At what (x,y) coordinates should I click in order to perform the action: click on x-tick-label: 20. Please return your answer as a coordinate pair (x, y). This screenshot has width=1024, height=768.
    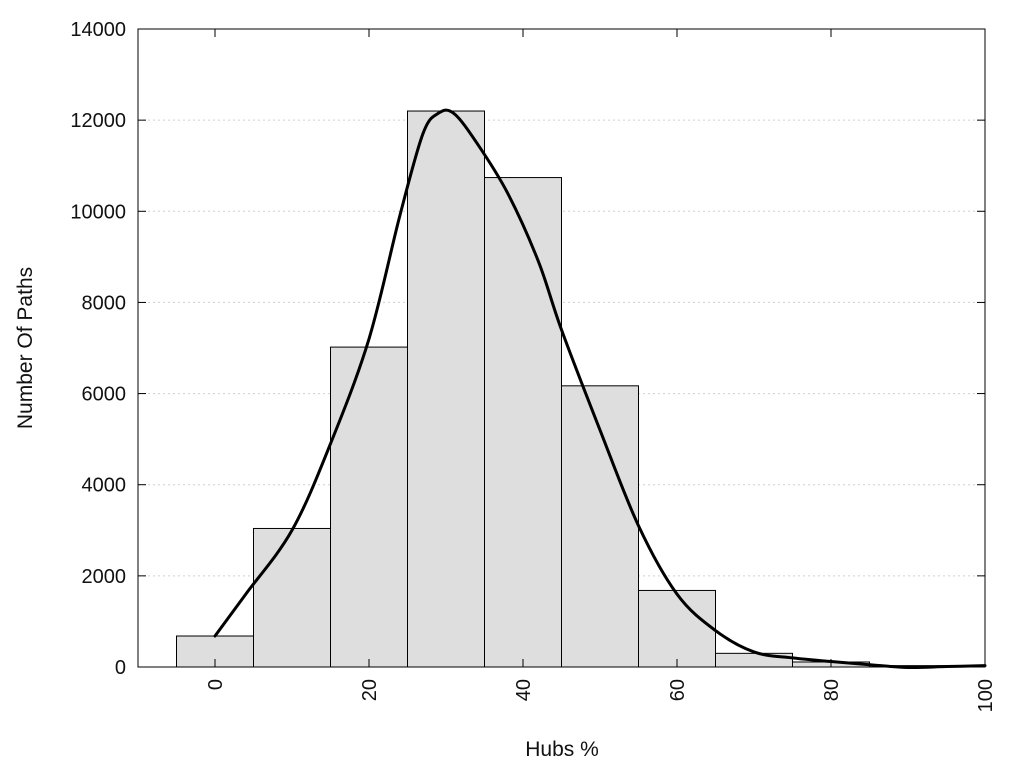
    Looking at the image, I should click on (370, 690).